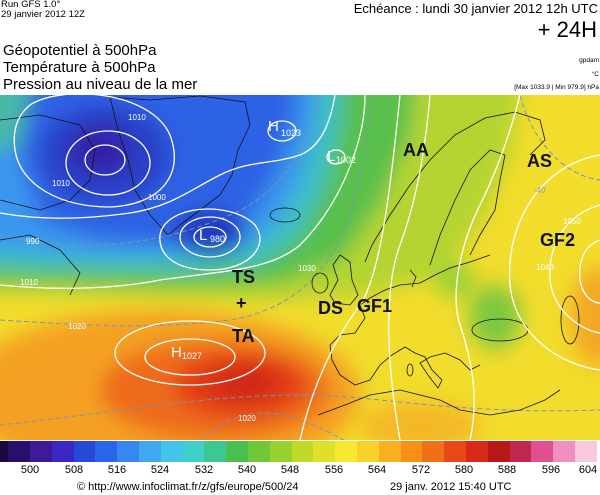  Describe the element at coordinates (410, 370) in the screenshot. I see `coastline-corsica` at that location.